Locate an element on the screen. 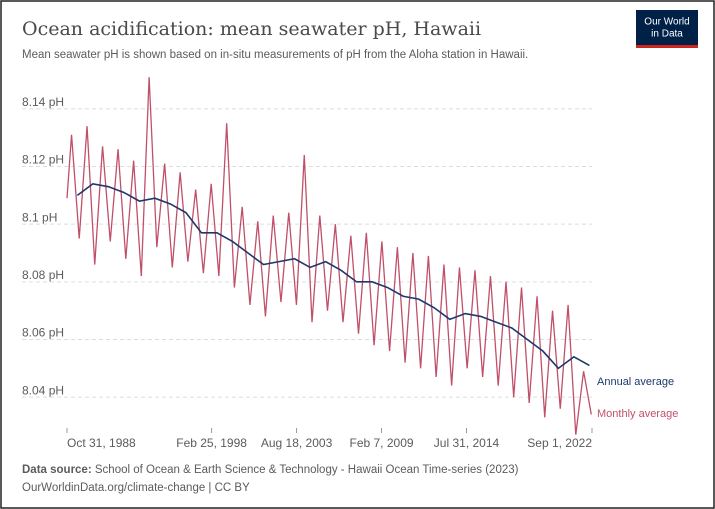 The height and width of the screenshot is (509, 715). source-label: Data source: is located at coordinates (57, 470).